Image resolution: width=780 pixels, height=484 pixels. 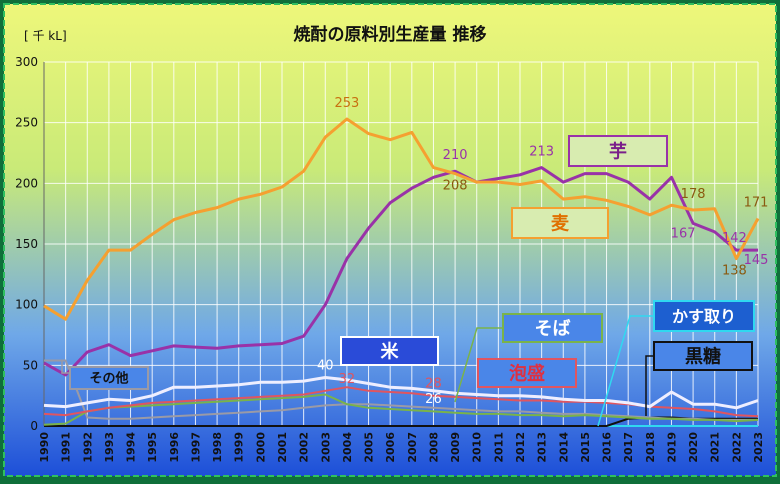 What do you see at coordinates (65, 367) in the screenshot?
I see `connector-その他` at bounding box center [65, 367].